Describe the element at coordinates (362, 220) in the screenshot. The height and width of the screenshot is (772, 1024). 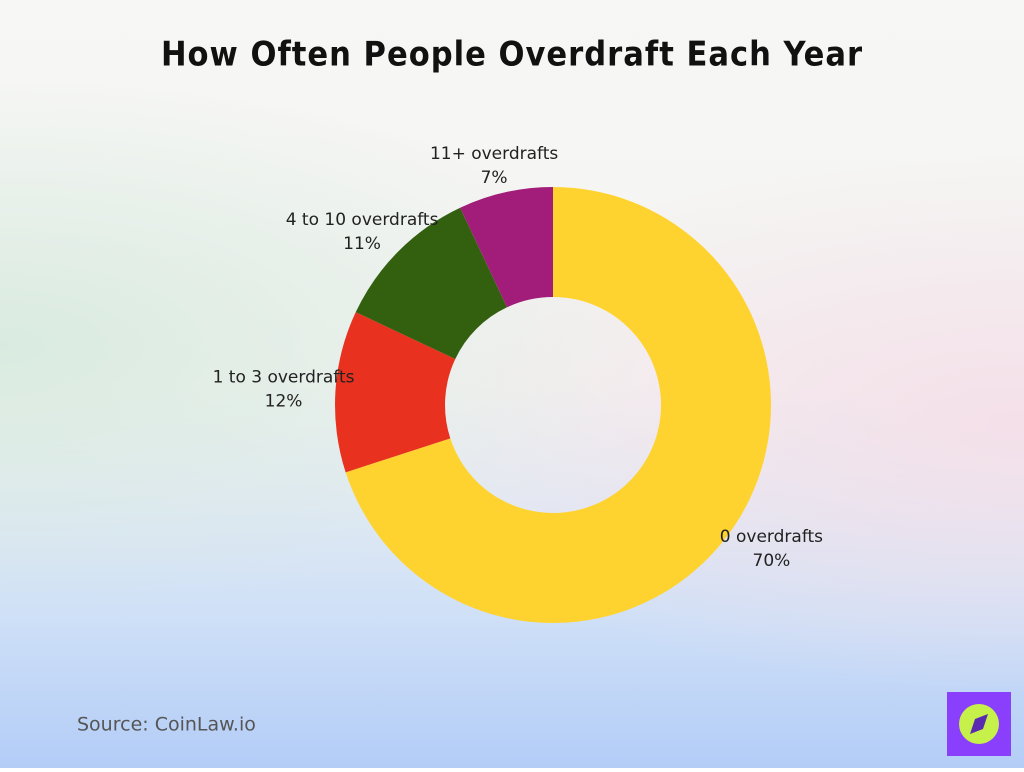
I see `slice-label: 4 to 10 overdrafts` at that location.